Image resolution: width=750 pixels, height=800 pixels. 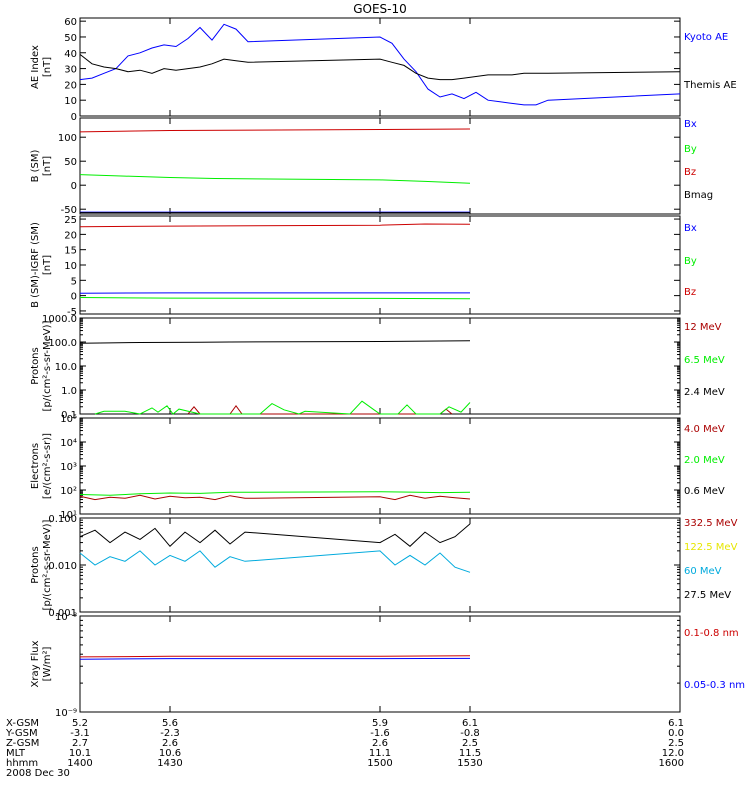 I want to click on legend-entry: 0.6 MeV, so click(x=704, y=491).